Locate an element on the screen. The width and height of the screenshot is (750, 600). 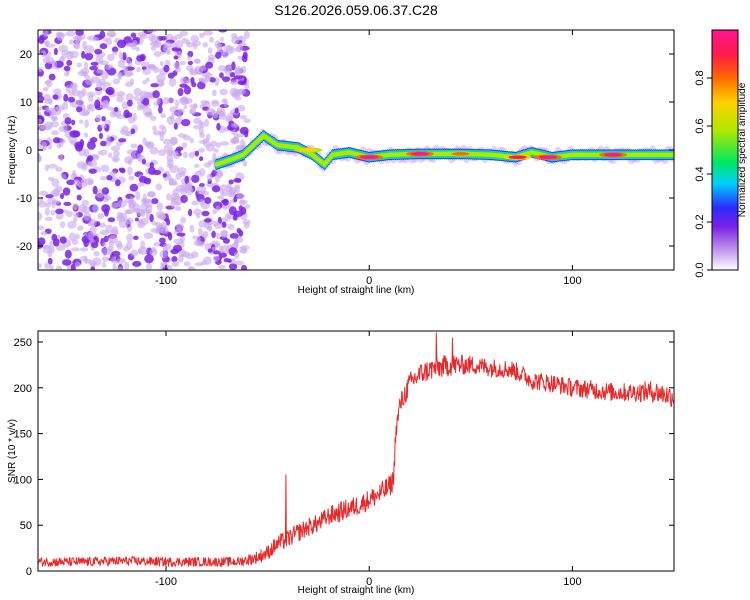
colorbar-tick-label: 0.6 is located at coordinates (700, 125).